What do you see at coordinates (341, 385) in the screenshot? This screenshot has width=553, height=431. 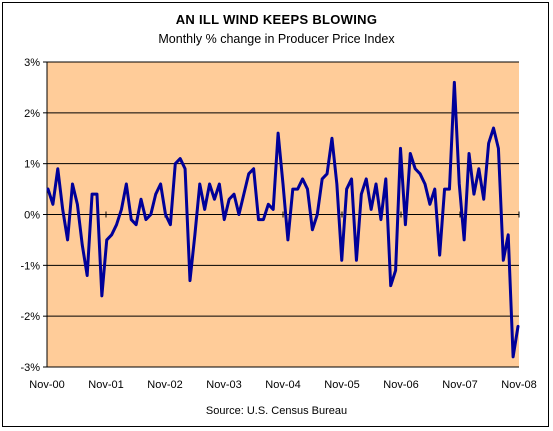 I see `x-tick-label: Nov-05` at bounding box center [341, 385].